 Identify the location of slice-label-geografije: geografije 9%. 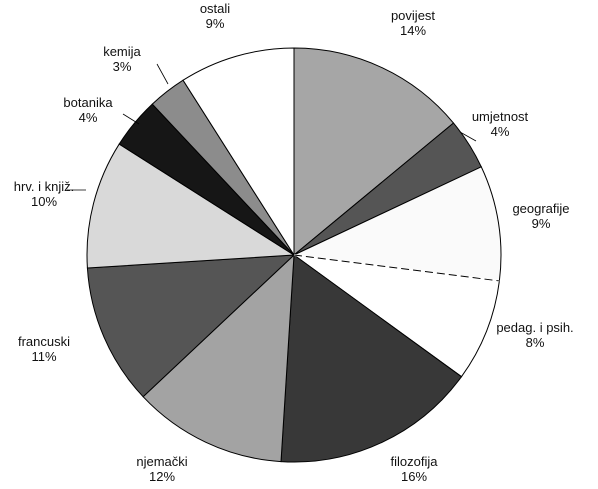
(540, 216).